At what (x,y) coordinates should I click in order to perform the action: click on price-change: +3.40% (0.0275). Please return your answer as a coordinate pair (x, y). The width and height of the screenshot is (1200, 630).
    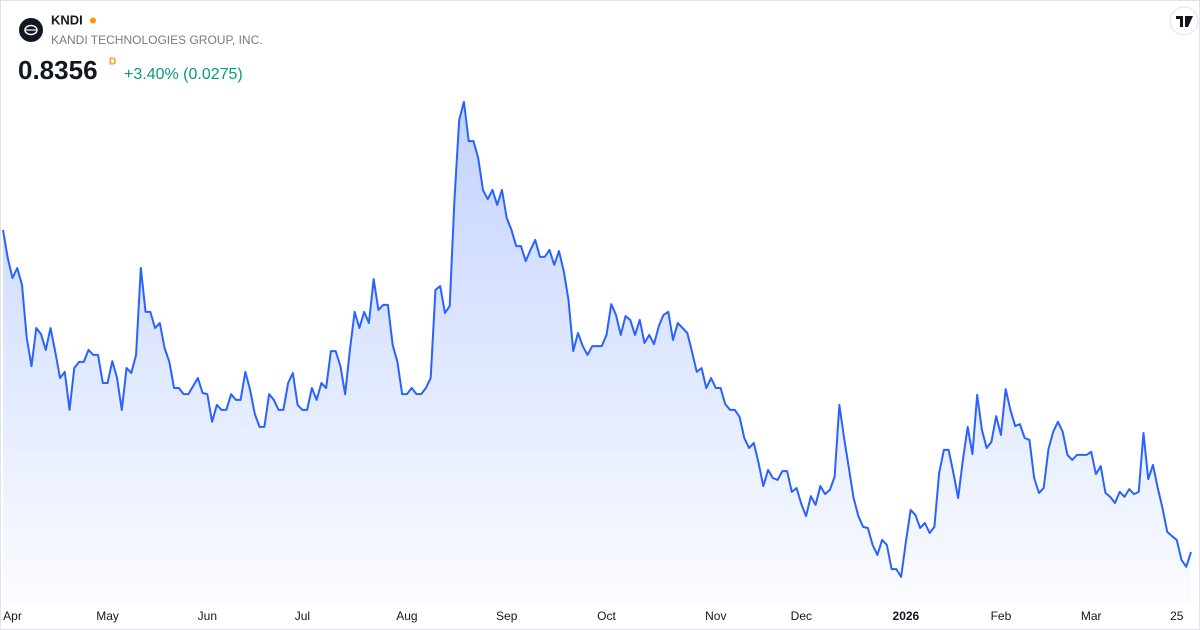
    Looking at the image, I should click on (183, 74).